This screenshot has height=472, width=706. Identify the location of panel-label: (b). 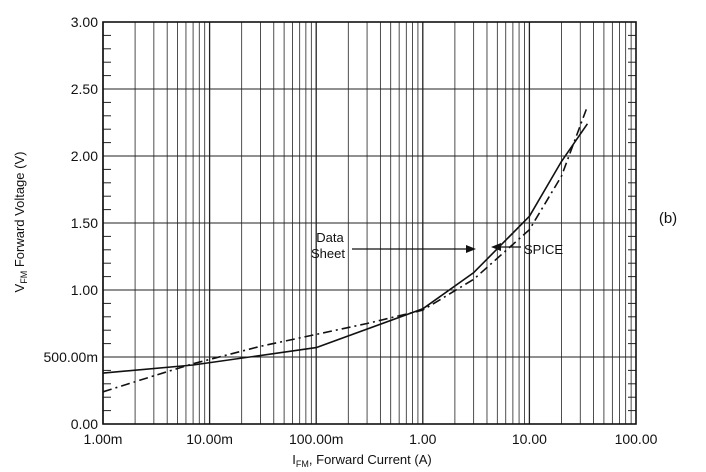
(668, 218).